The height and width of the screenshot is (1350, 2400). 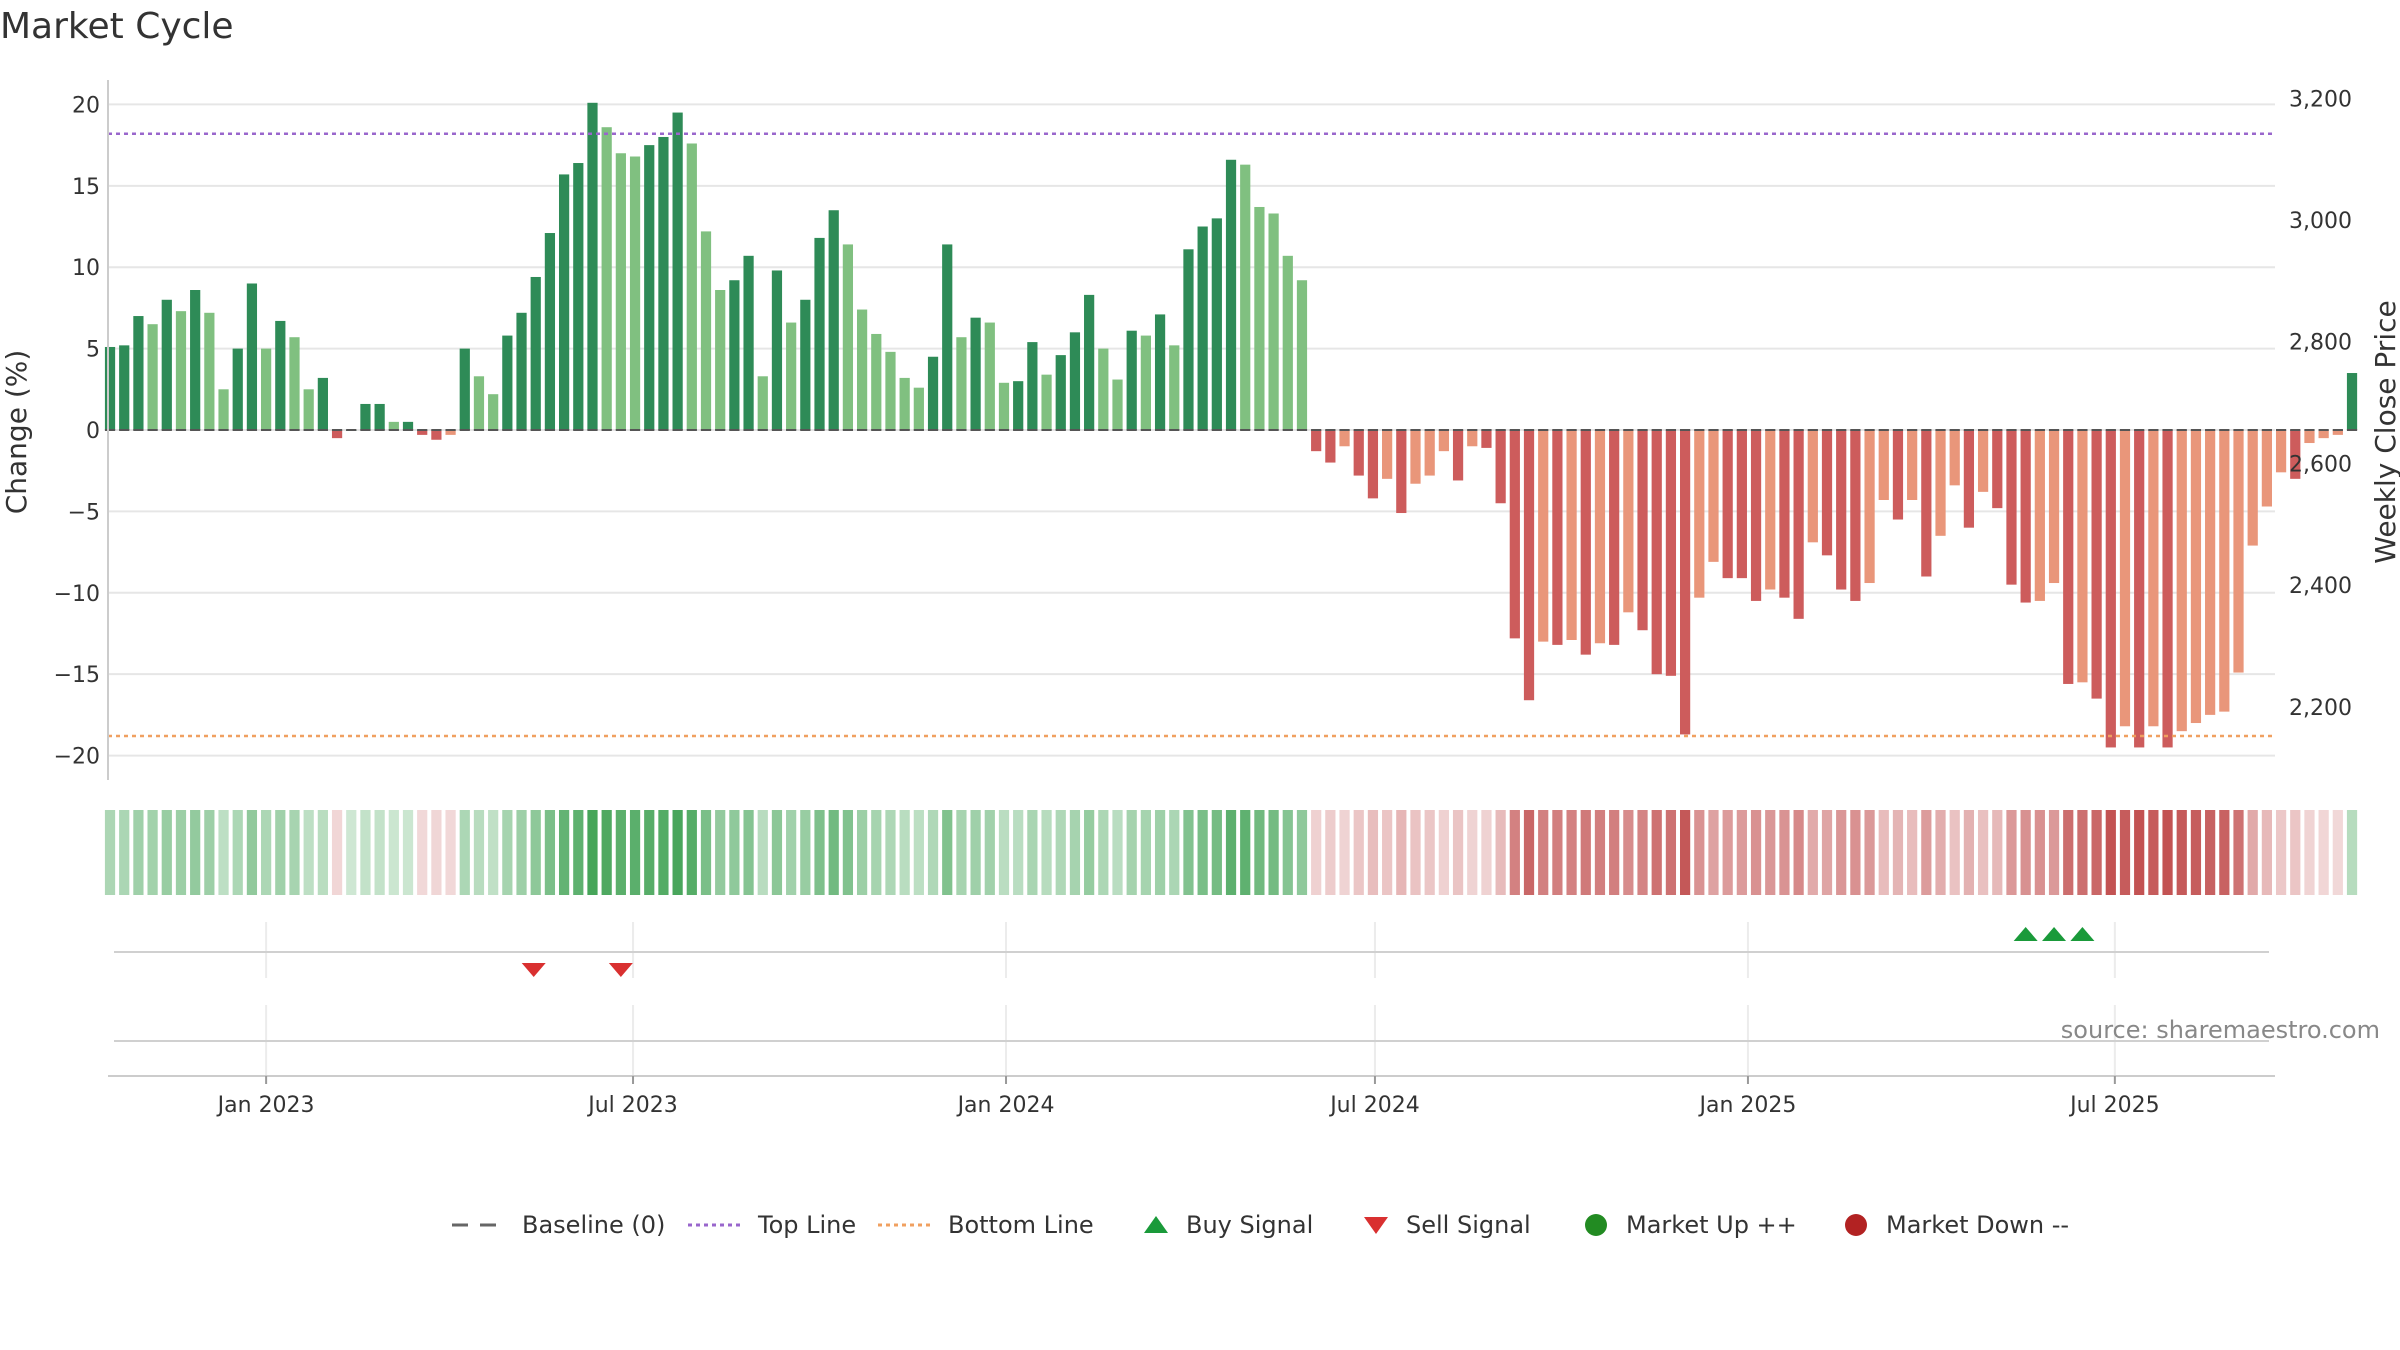 I want to click on legend-item: Market Down --, so click(x=1957, y=1225).